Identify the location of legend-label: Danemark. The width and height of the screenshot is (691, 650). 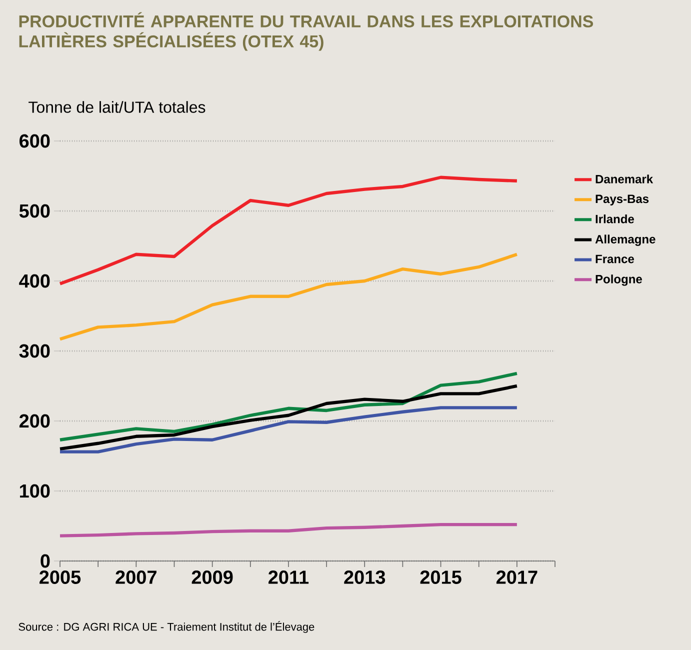
(625, 179).